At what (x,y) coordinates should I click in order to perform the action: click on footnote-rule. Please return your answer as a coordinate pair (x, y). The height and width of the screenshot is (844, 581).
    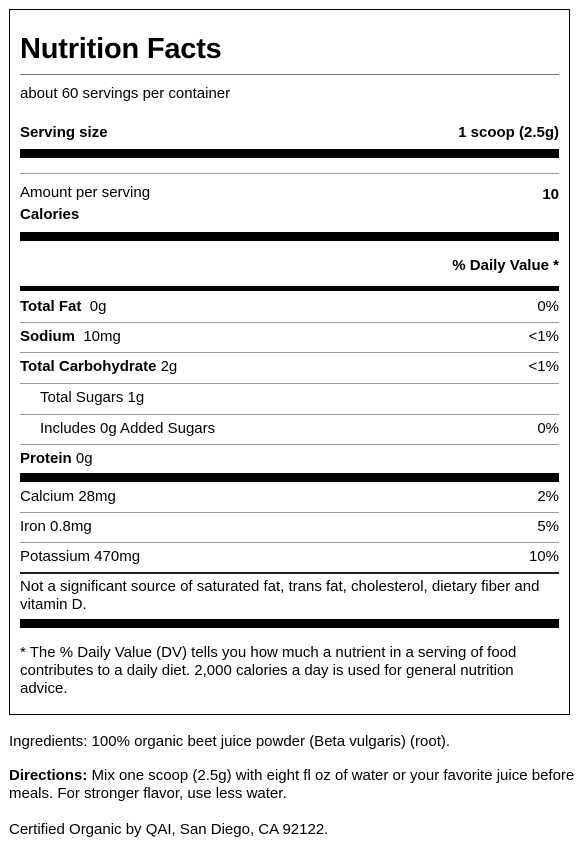
    Looking at the image, I should click on (289, 623).